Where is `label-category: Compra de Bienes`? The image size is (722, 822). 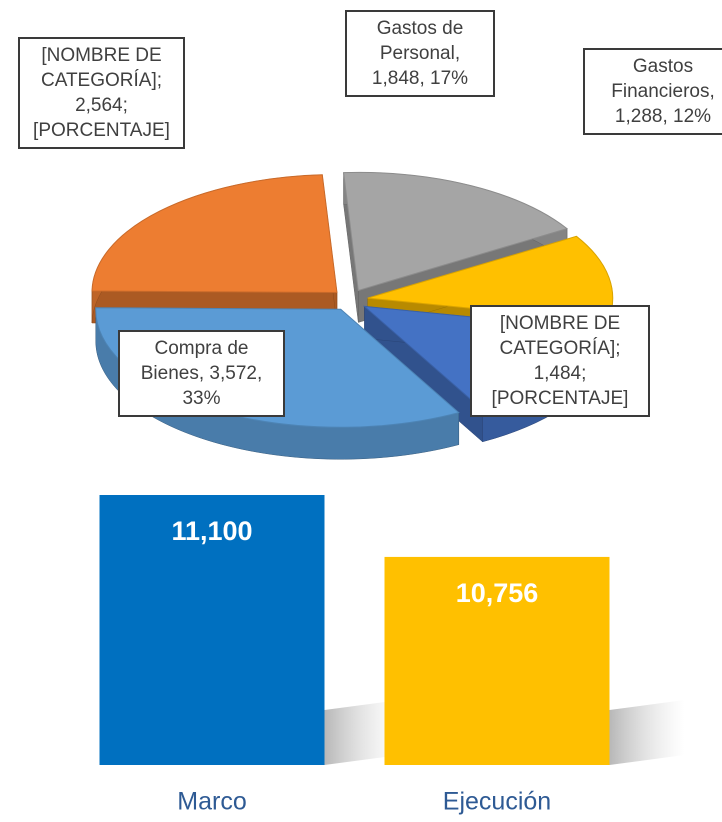 label-category: Compra de Bienes is located at coordinates (194, 361).